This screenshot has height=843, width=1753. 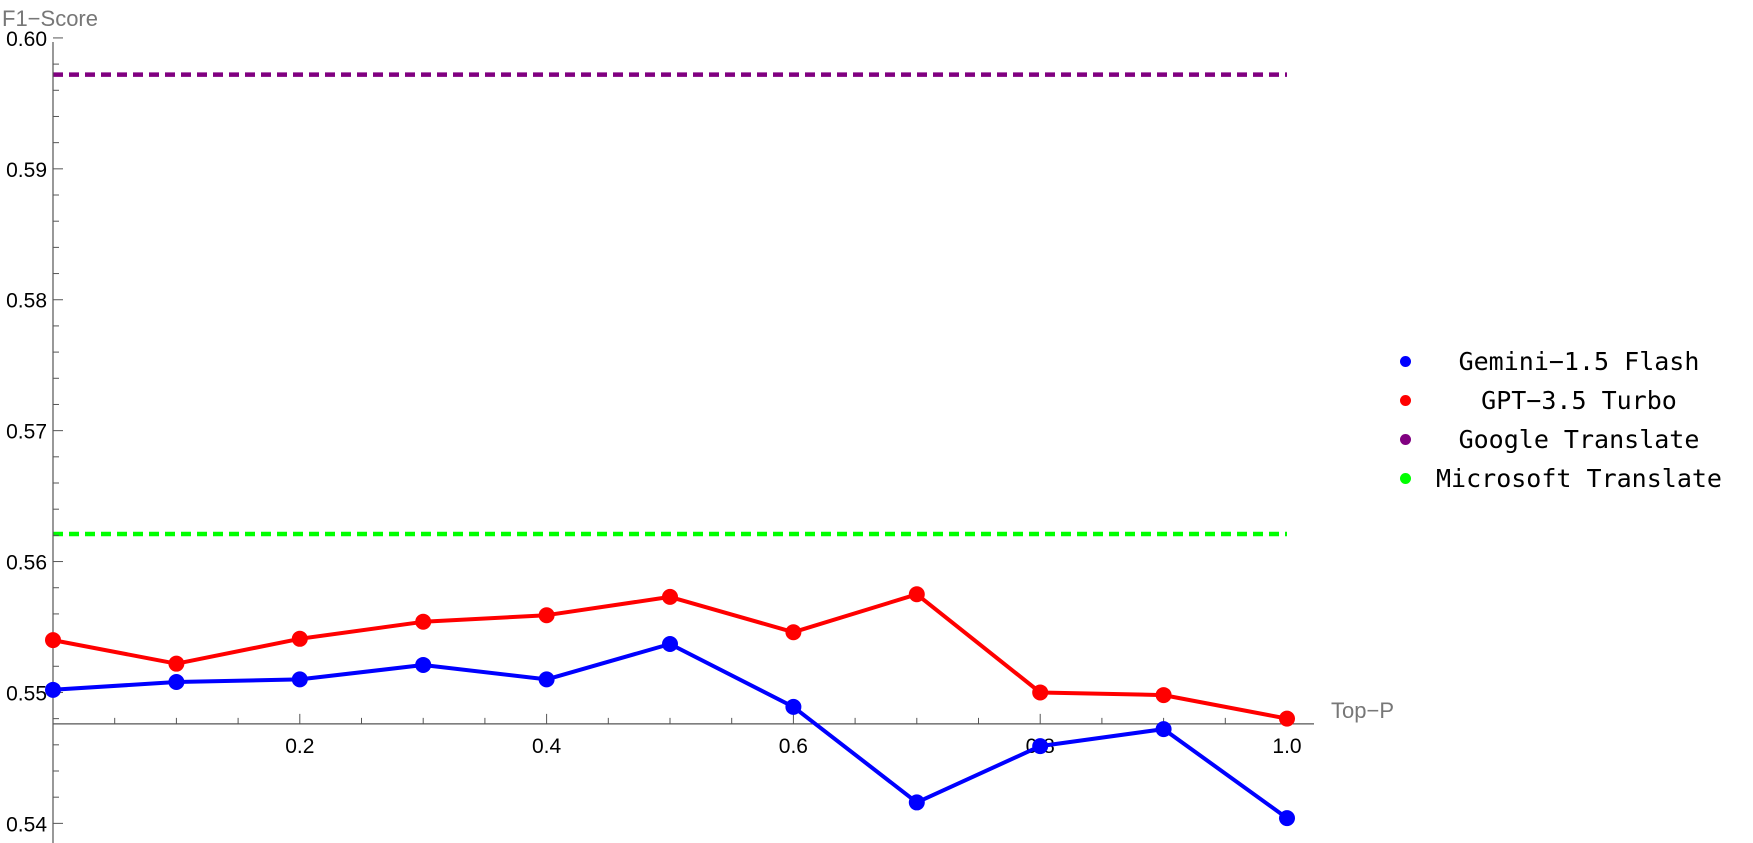 I want to click on legend-label: Microsoft Translate, so click(x=1579, y=478).